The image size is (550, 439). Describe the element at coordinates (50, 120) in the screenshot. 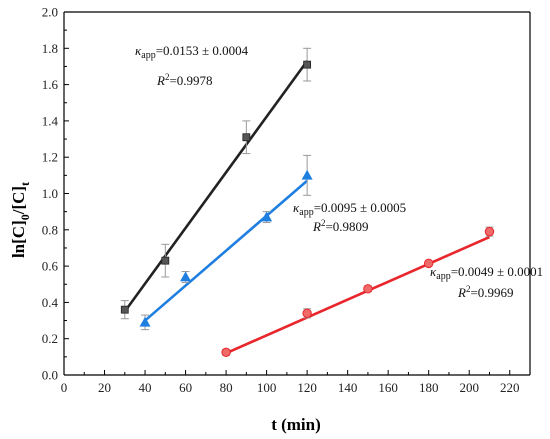

I see `y-tick-label: 1.4` at that location.